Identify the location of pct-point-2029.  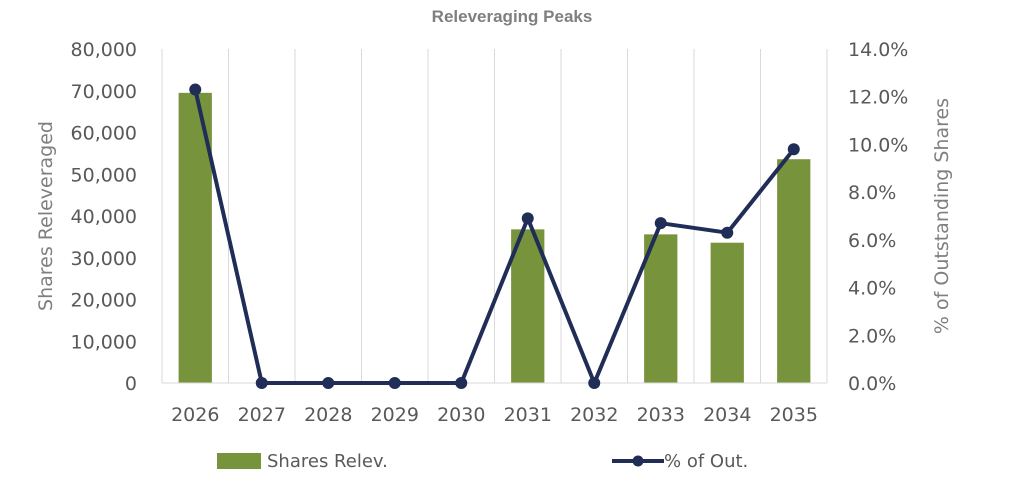
(394, 383).